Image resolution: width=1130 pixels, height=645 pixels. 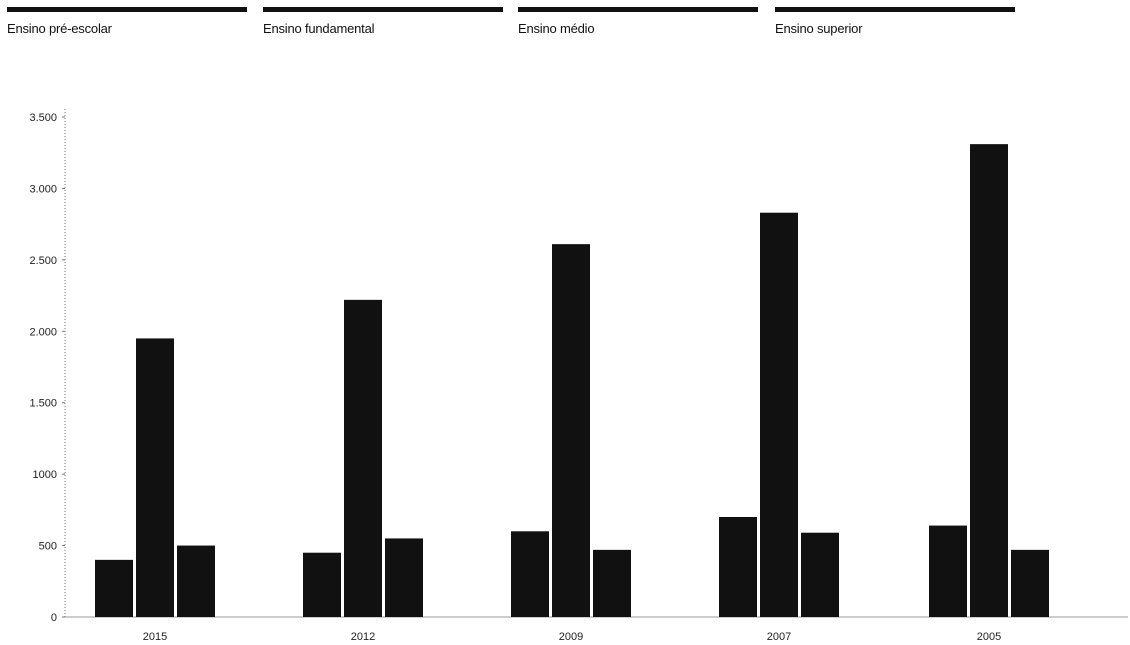 What do you see at coordinates (43, 332) in the screenshot?
I see `y-tick-label: 2.000` at bounding box center [43, 332].